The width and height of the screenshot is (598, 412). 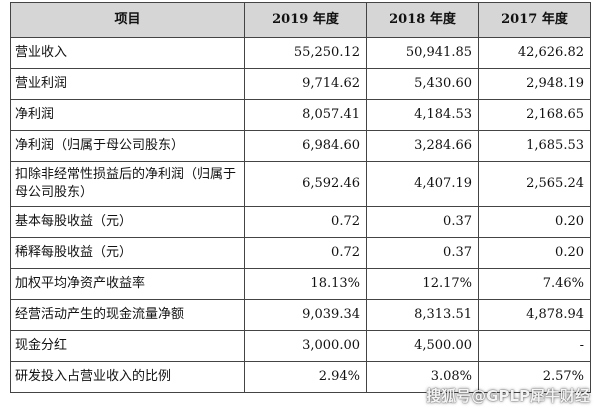 What do you see at coordinates (127, 20) in the screenshot?
I see `header-item: 项目` at bounding box center [127, 20].